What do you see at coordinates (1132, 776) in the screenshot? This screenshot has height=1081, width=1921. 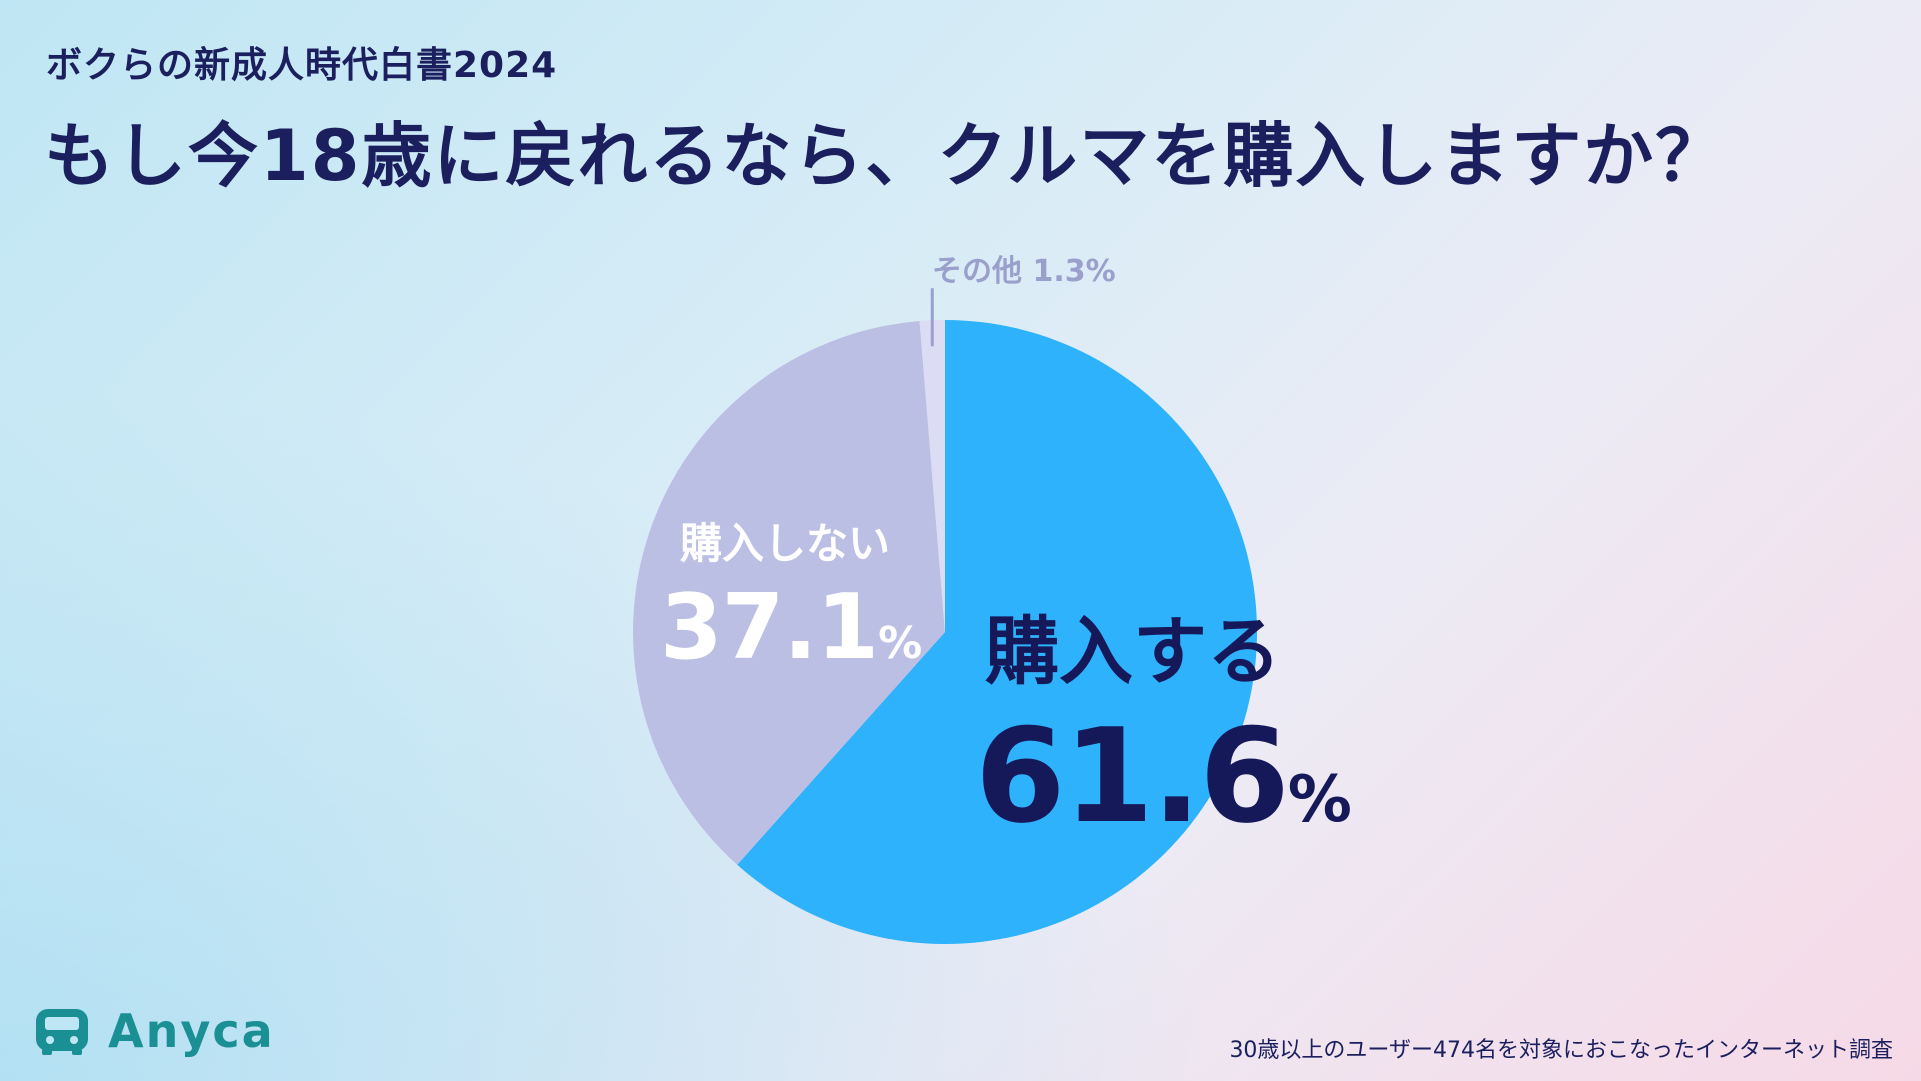 I see `value-buy: 61.6` at bounding box center [1132, 776].